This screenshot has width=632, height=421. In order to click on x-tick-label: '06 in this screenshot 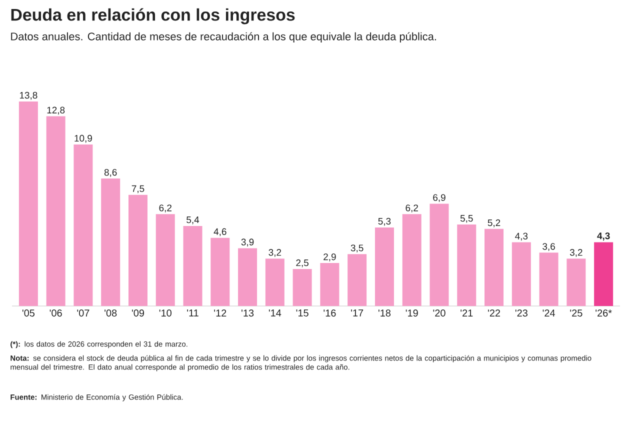, I will do `click(56, 313)`.